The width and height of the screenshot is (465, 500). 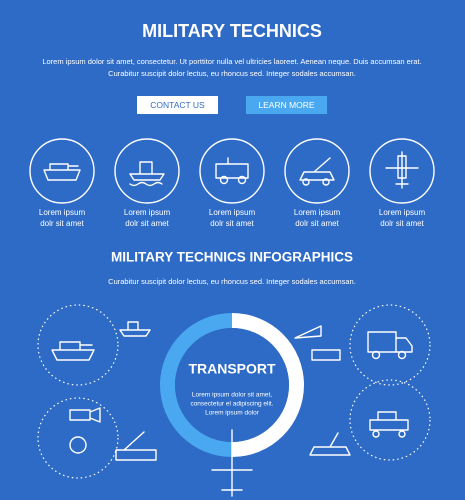 I want to click on learn-button, so click(x=286, y=105).